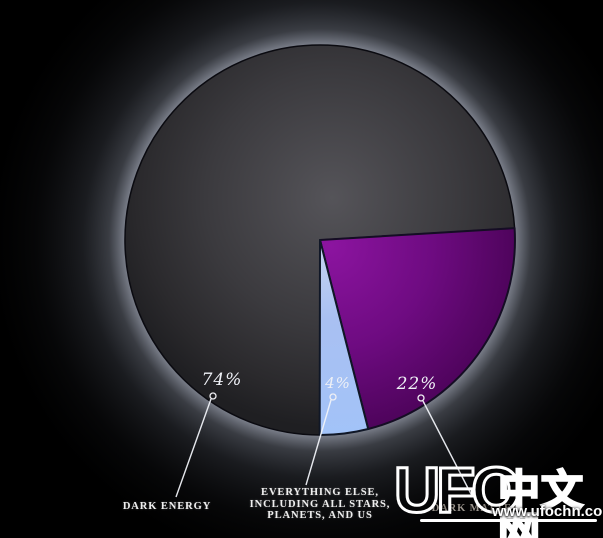  What do you see at coordinates (337, 383) in the screenshot?
I see `pie-slice-everything-else-percent-label: 4%` at bounding box center [337, 383].